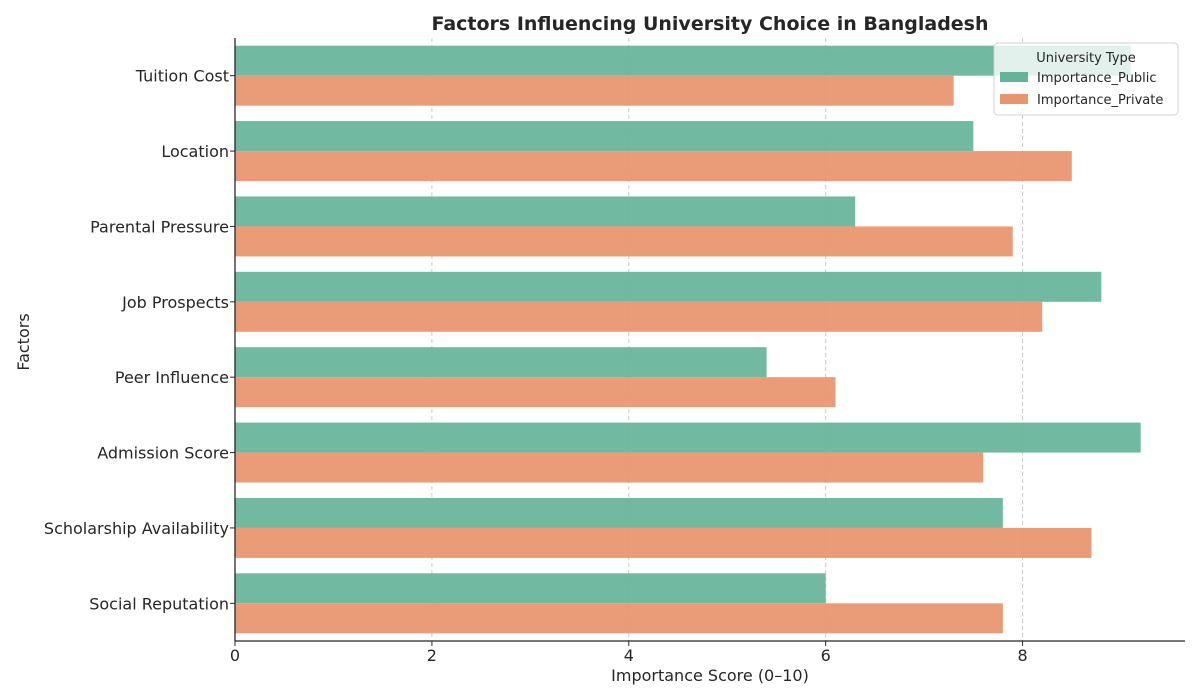  What do you see at coordinates (172, 377) in the screenshot?
I see `y-tick-label: Peer Influence` at bounding box center [172, 377].